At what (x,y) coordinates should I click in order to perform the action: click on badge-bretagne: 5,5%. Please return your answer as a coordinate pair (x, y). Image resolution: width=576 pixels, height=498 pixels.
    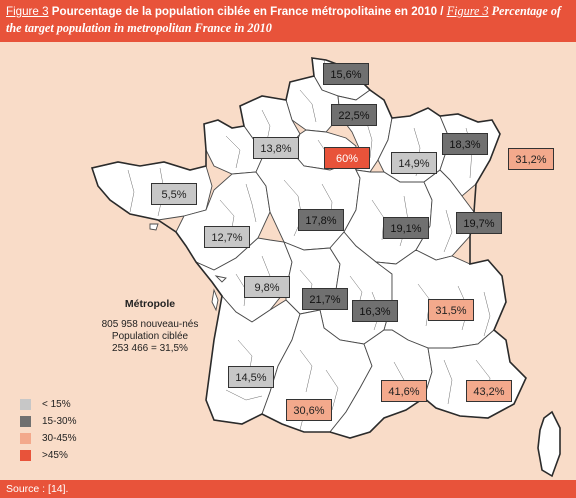
    Looking at the image, I should click on (174, 194).